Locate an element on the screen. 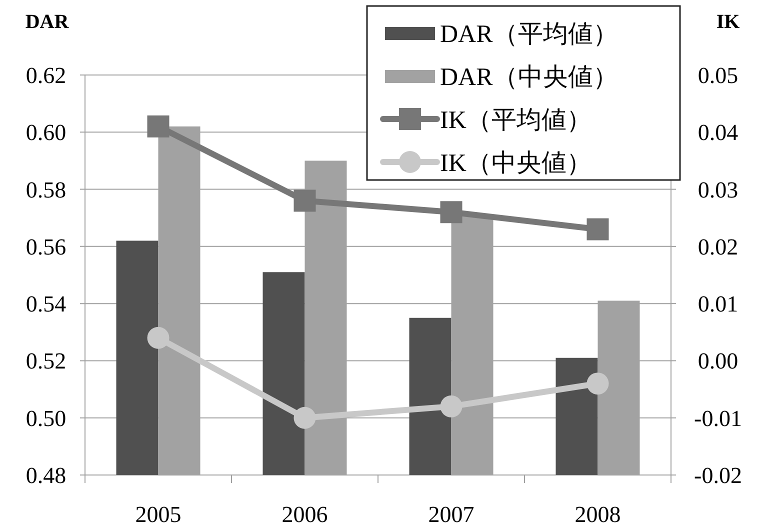 This screenshot has height=530, width=760. y-tick-label: 0.48 is located at coordinates (46, 475).